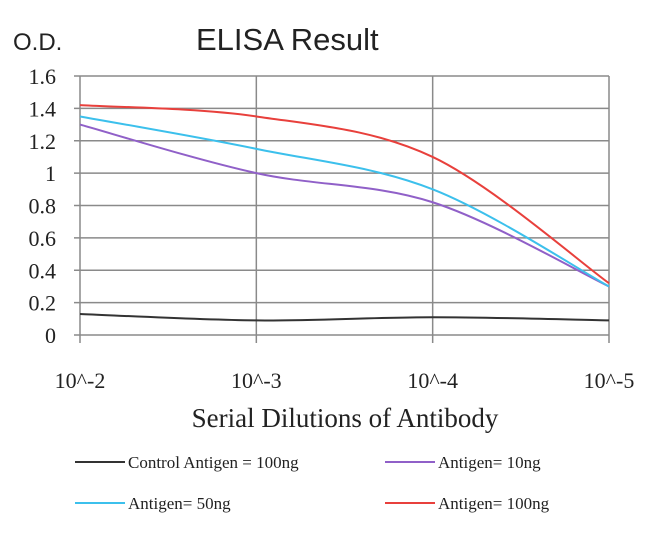  Describe the element at coordinates (494, 503) in the screenshot. I see `legend-label: Antigen= 100ng` at that location.